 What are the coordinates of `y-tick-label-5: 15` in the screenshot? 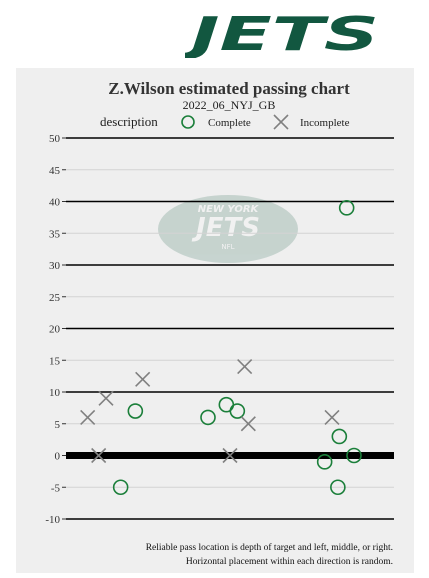 It's located at (55, 361).